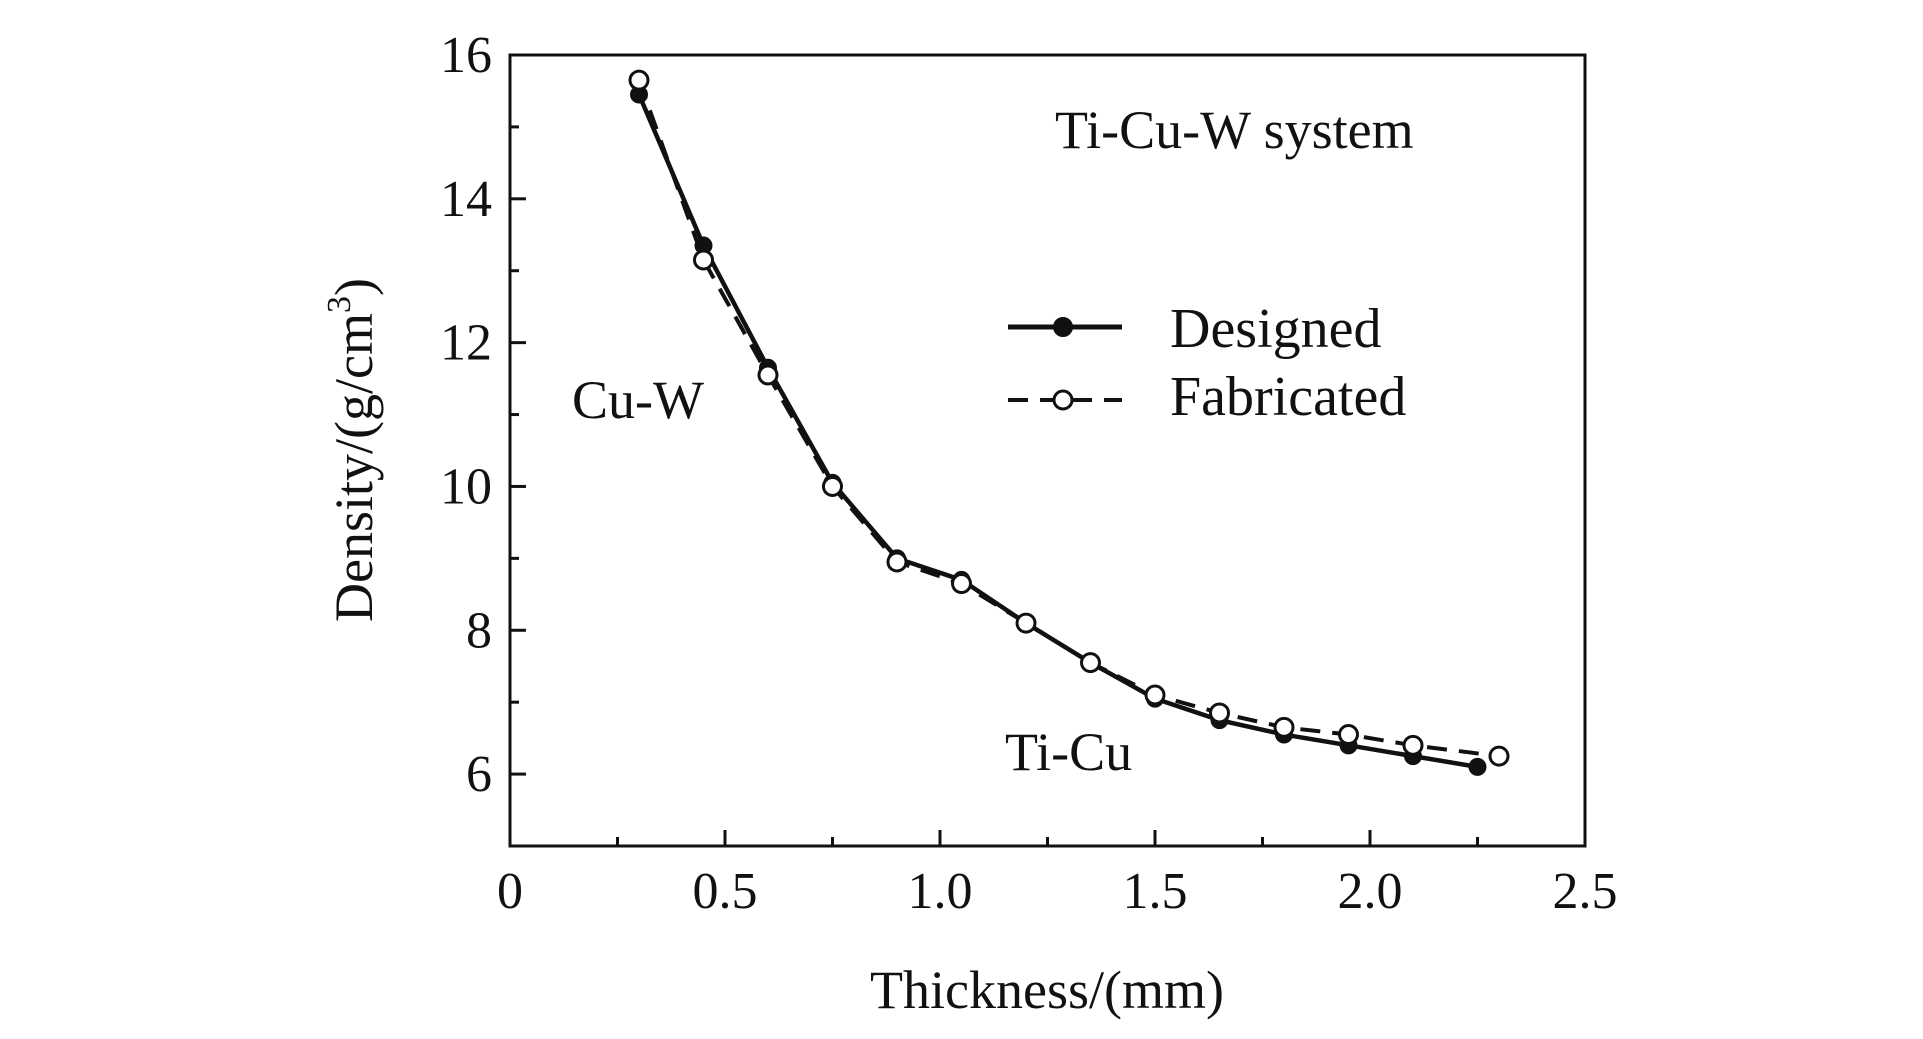 This screenshot has height=1039, width=1923. What do you see at coordinates (466, 343) in the screenshot?
I see `y-tick-label: 12` at bounding box center [466, 343].